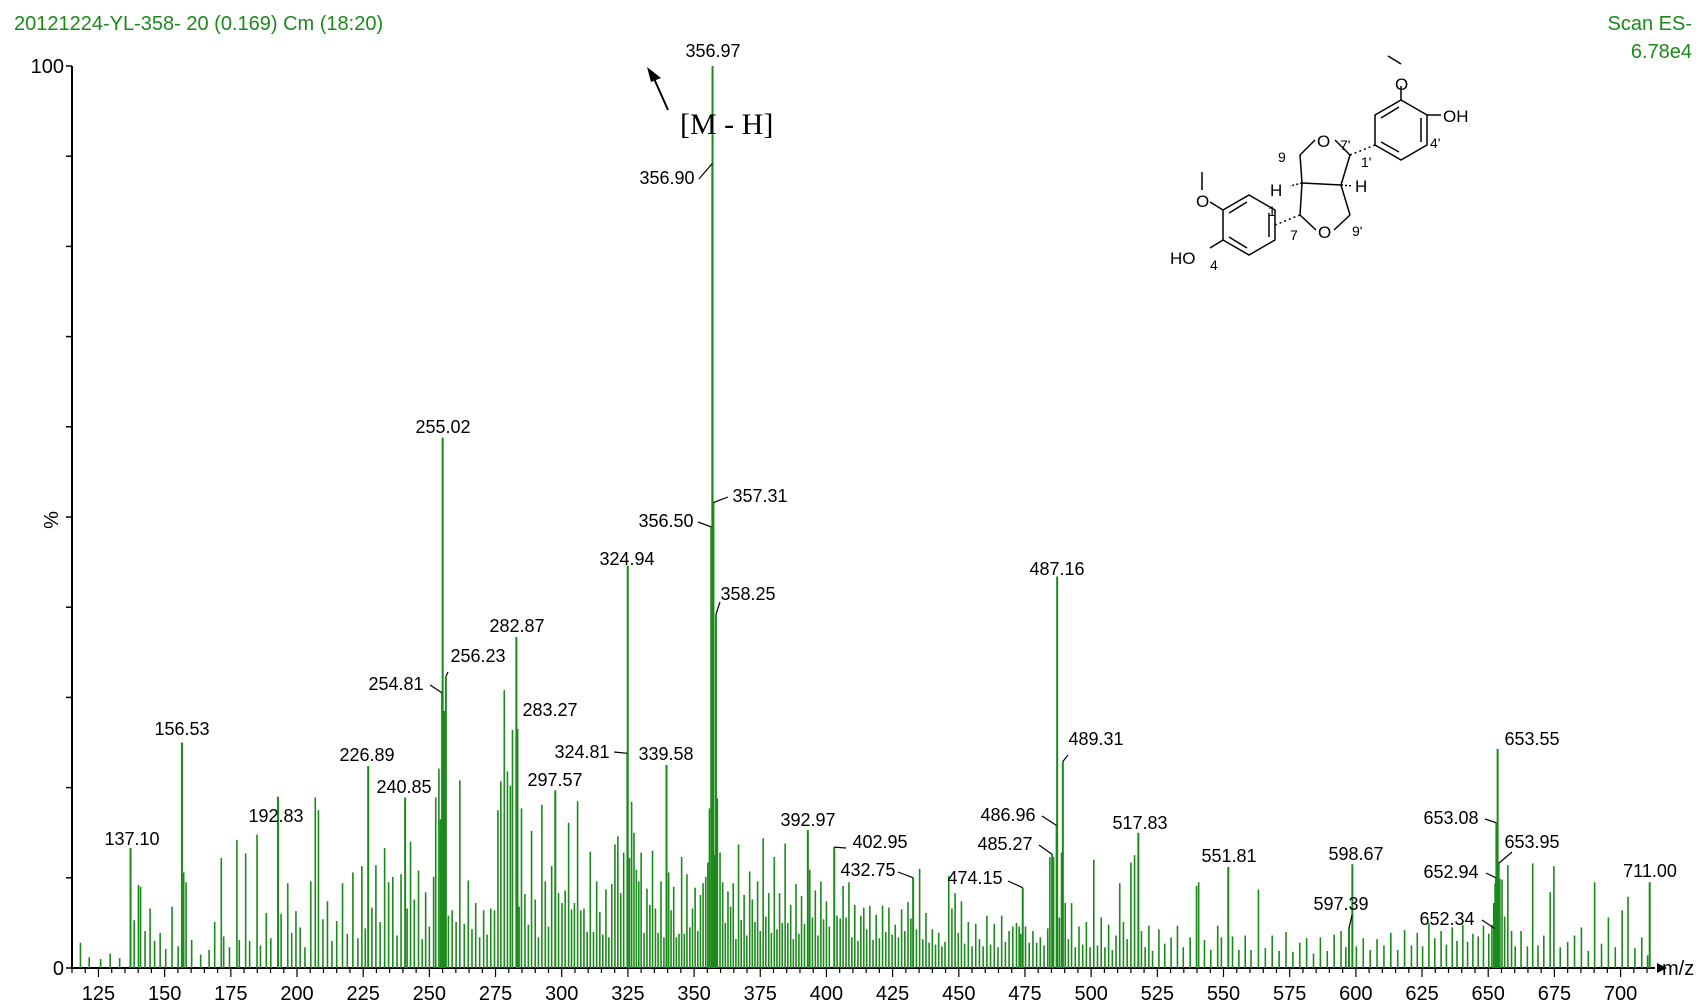 The height and width of the screenshot is (1007, 1703). Describe the element at coordinates (1554, 994) in the screenshot. I see `x-tick-label: 675` at that location.